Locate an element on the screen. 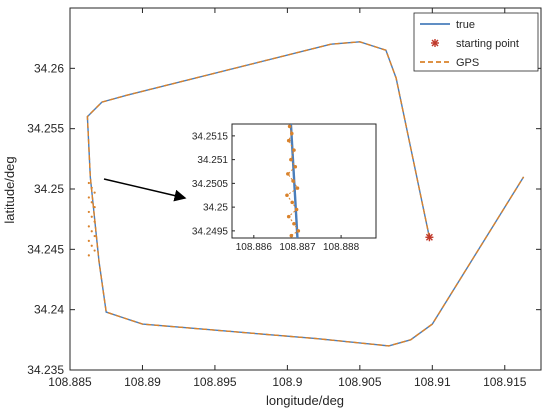 The width and height of the screenshot is (550, 412). legend-swatch-starting-point is located at coordinates (435, 43).